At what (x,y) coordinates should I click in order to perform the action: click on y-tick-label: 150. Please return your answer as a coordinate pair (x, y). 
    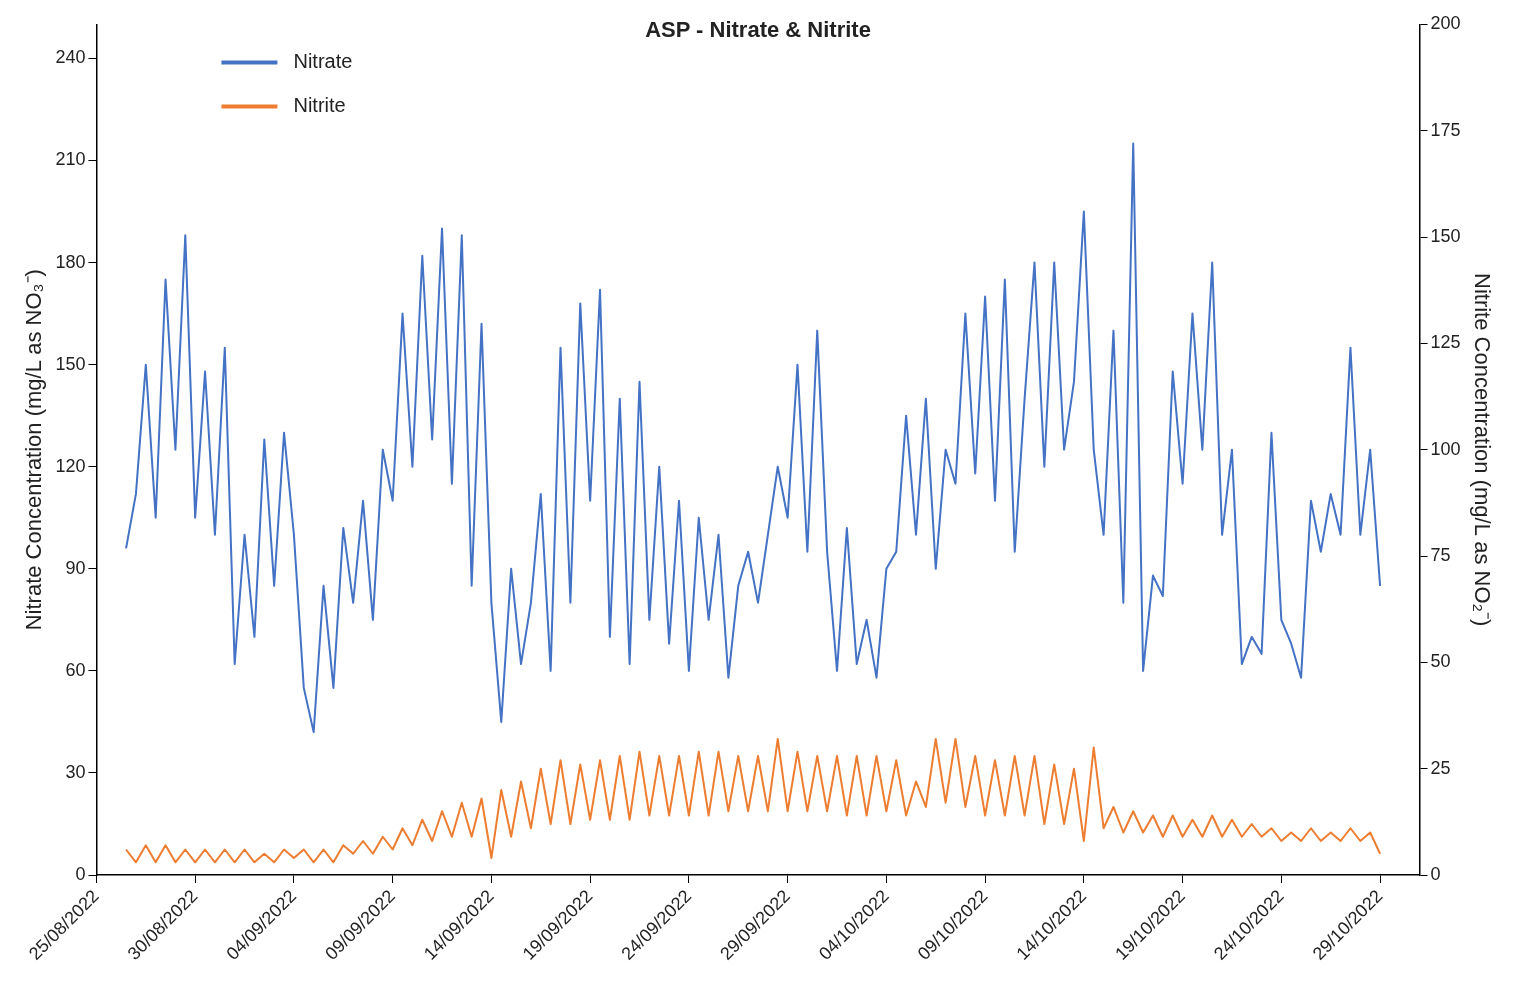
    Looking at the image, I should click on (70, 363).